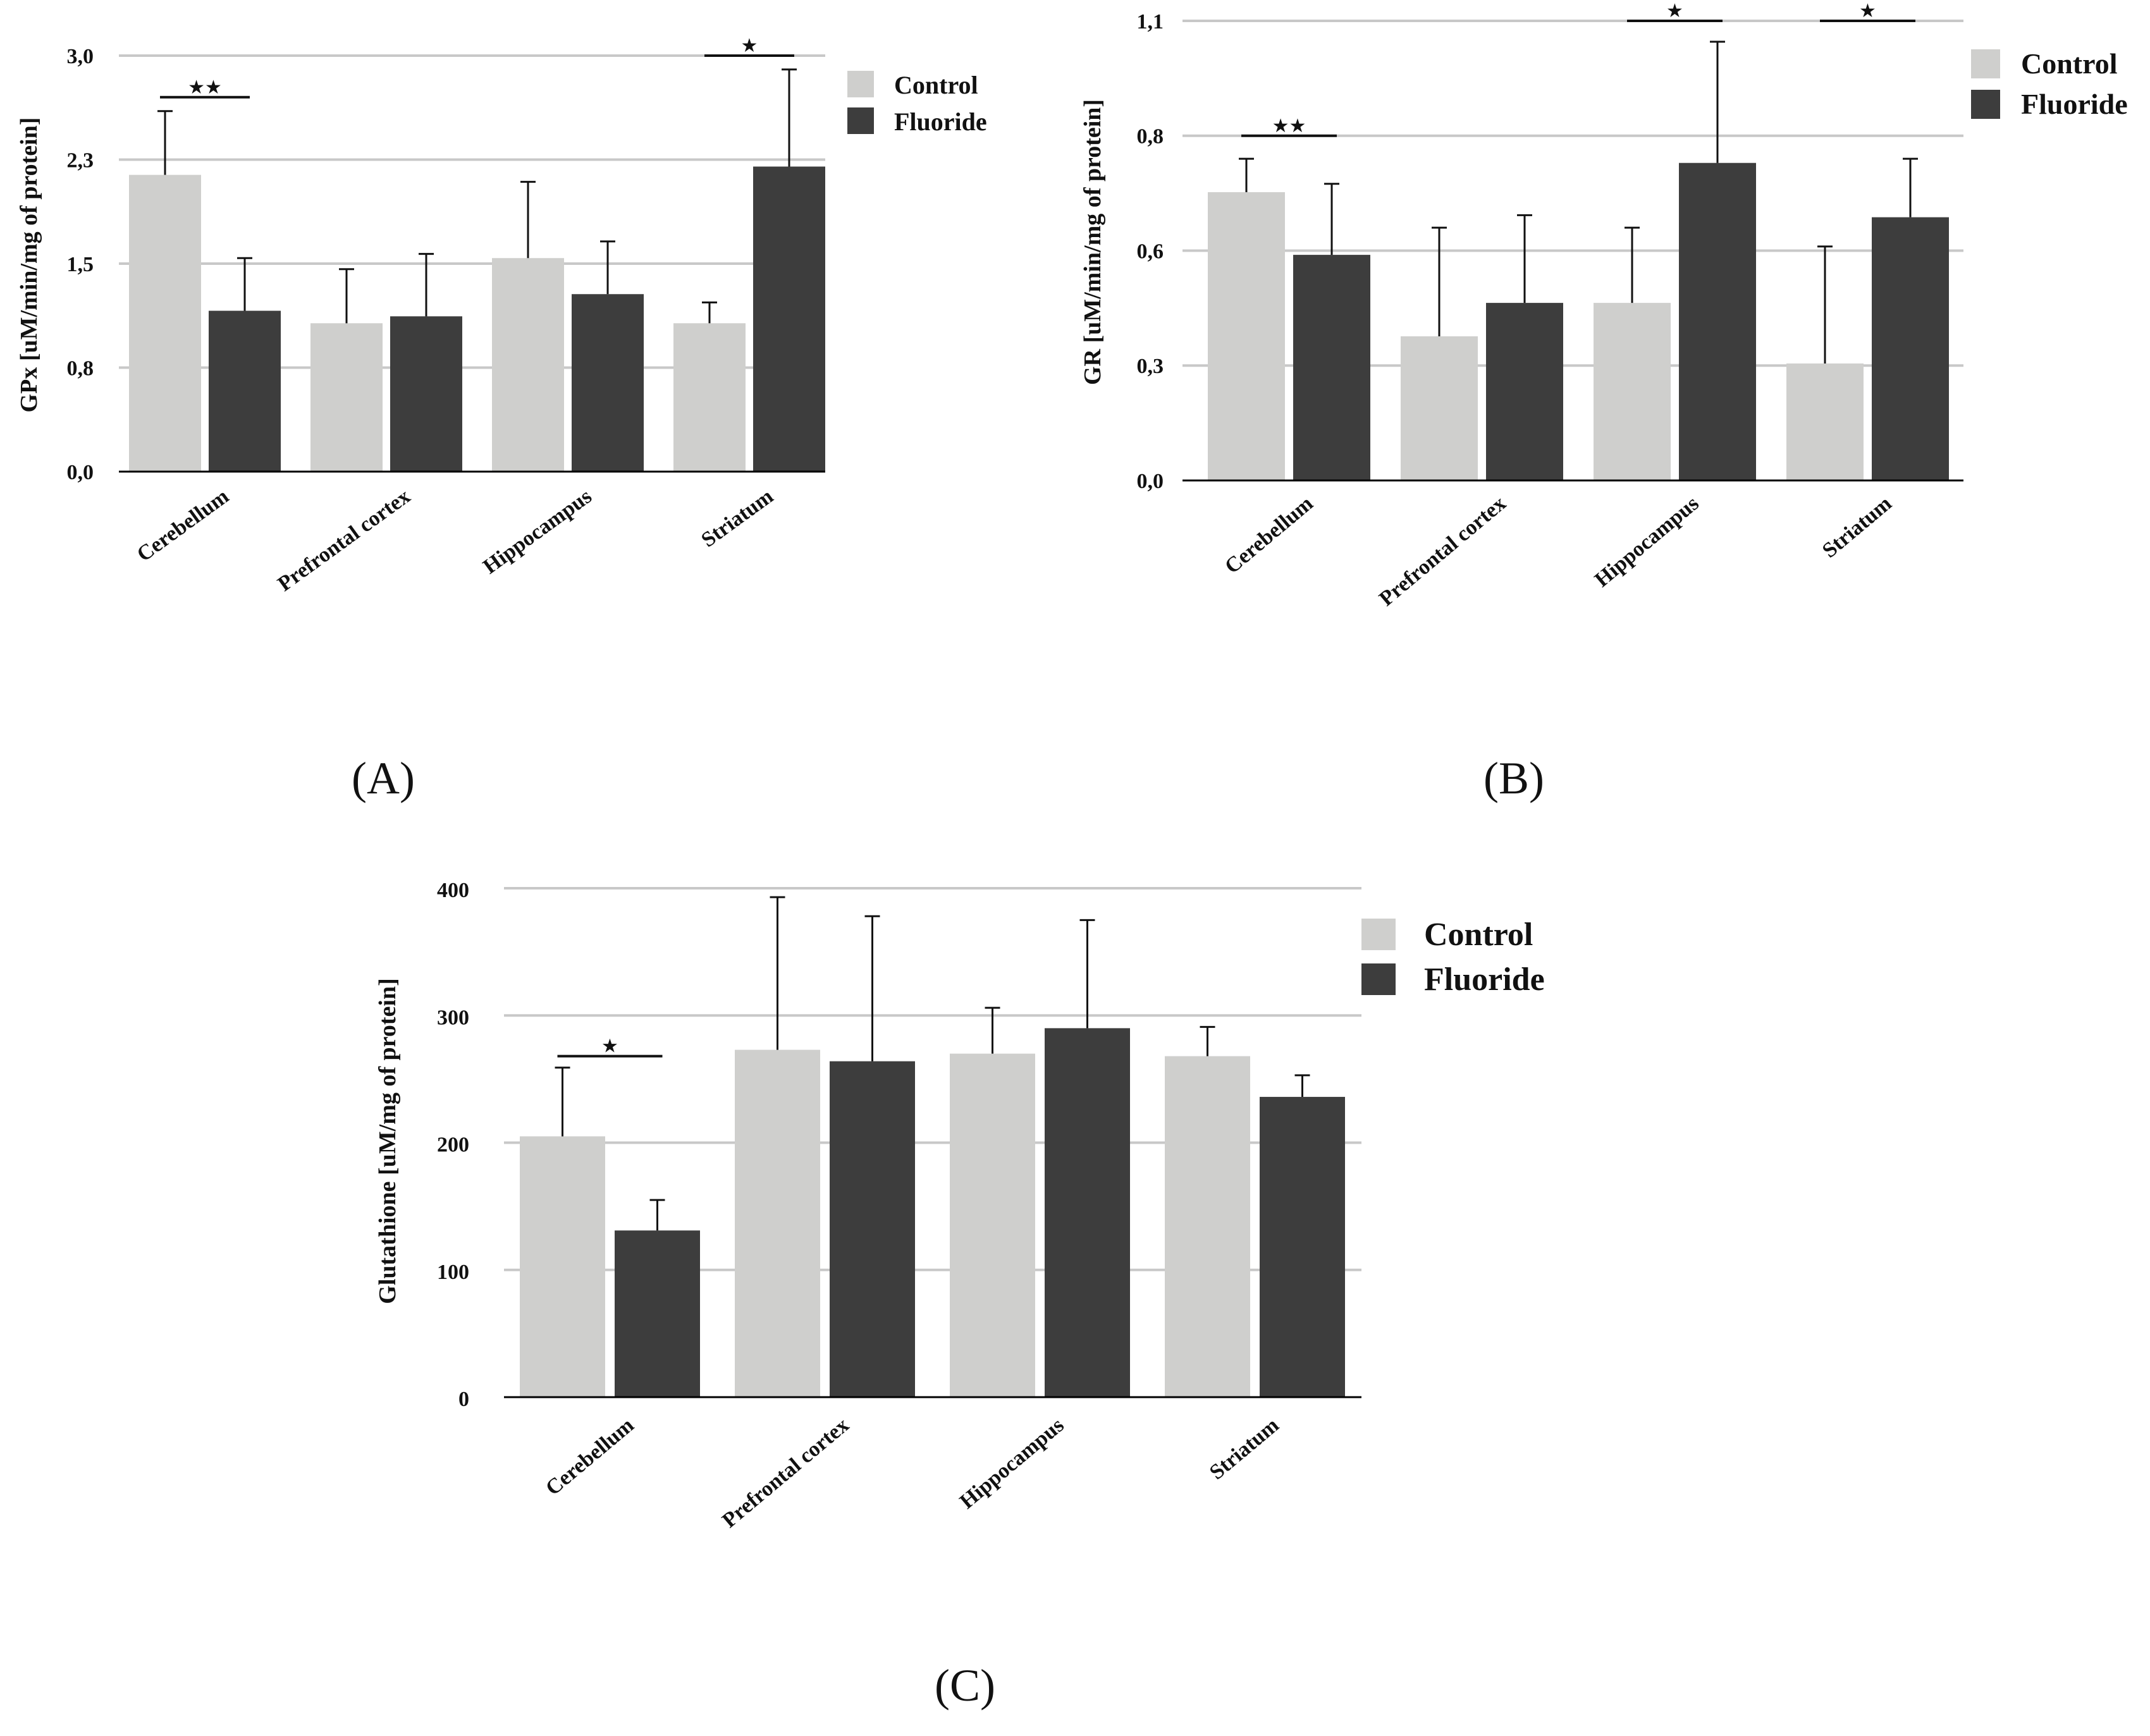  I want to click on y-tick-label: 400, so click(453, 890).